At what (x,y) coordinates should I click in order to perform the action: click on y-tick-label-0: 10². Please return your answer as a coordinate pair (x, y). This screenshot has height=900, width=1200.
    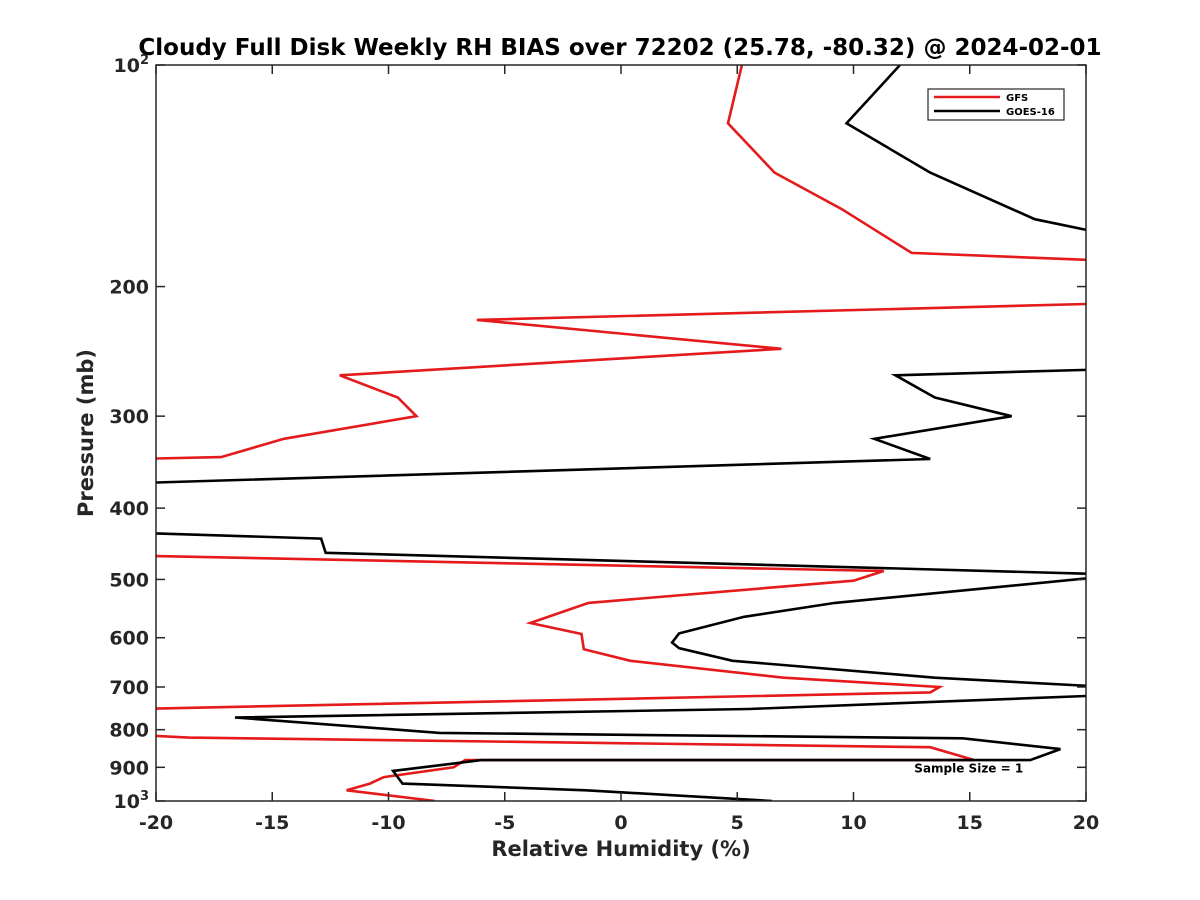
    Looking at the image, I should click on (132, 65).